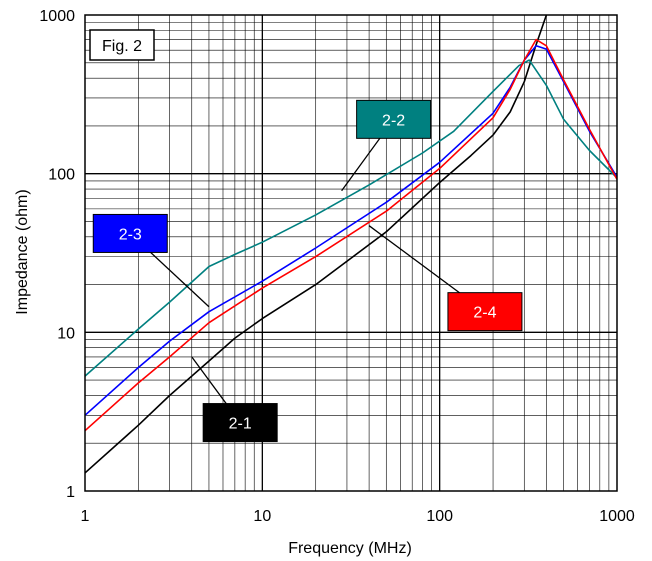 The width and height of the screenshot is (652, 561). Describe the element at coordinates (617, 516) in the screenshot. I see `x-tick-label: 1000` at that location.